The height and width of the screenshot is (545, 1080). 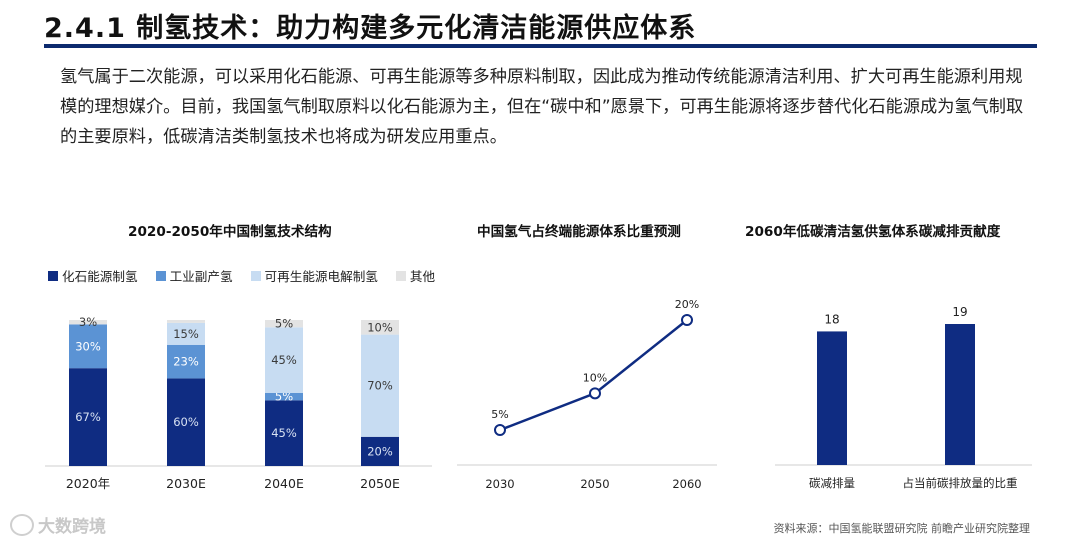 I want to click on chart2-title: 中国氢气占终端能源体系比重预测, so click(x=579, y=232).